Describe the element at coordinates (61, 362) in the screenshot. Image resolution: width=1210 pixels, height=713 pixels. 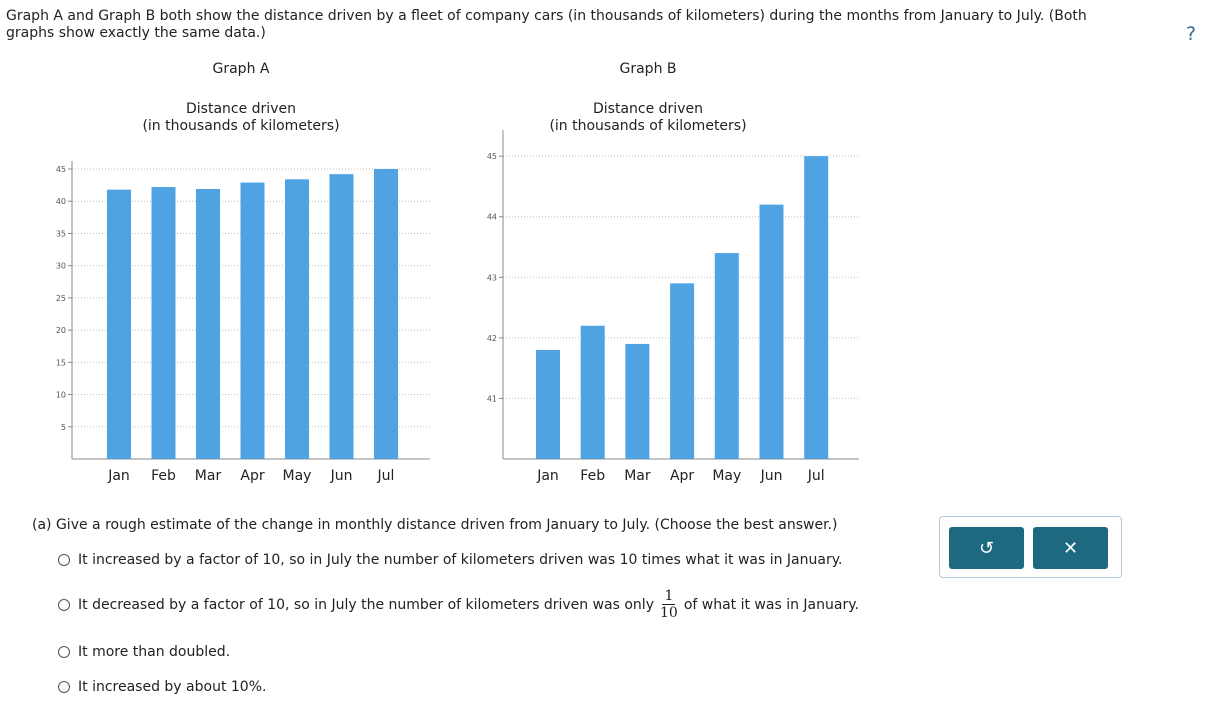
I see `graph-a-y-tick-label: 15` at that location.